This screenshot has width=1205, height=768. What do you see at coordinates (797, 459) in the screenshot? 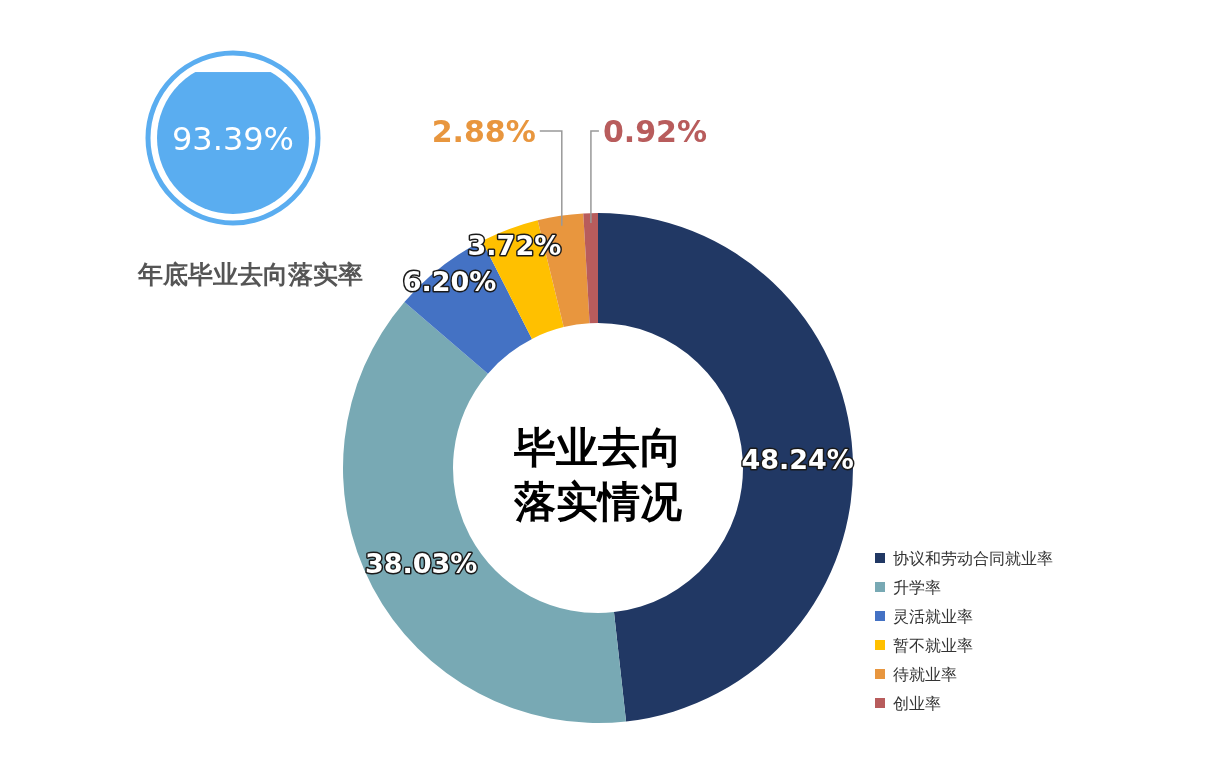
I see `data-label: 48.24%` at bounding box center [797, 459].